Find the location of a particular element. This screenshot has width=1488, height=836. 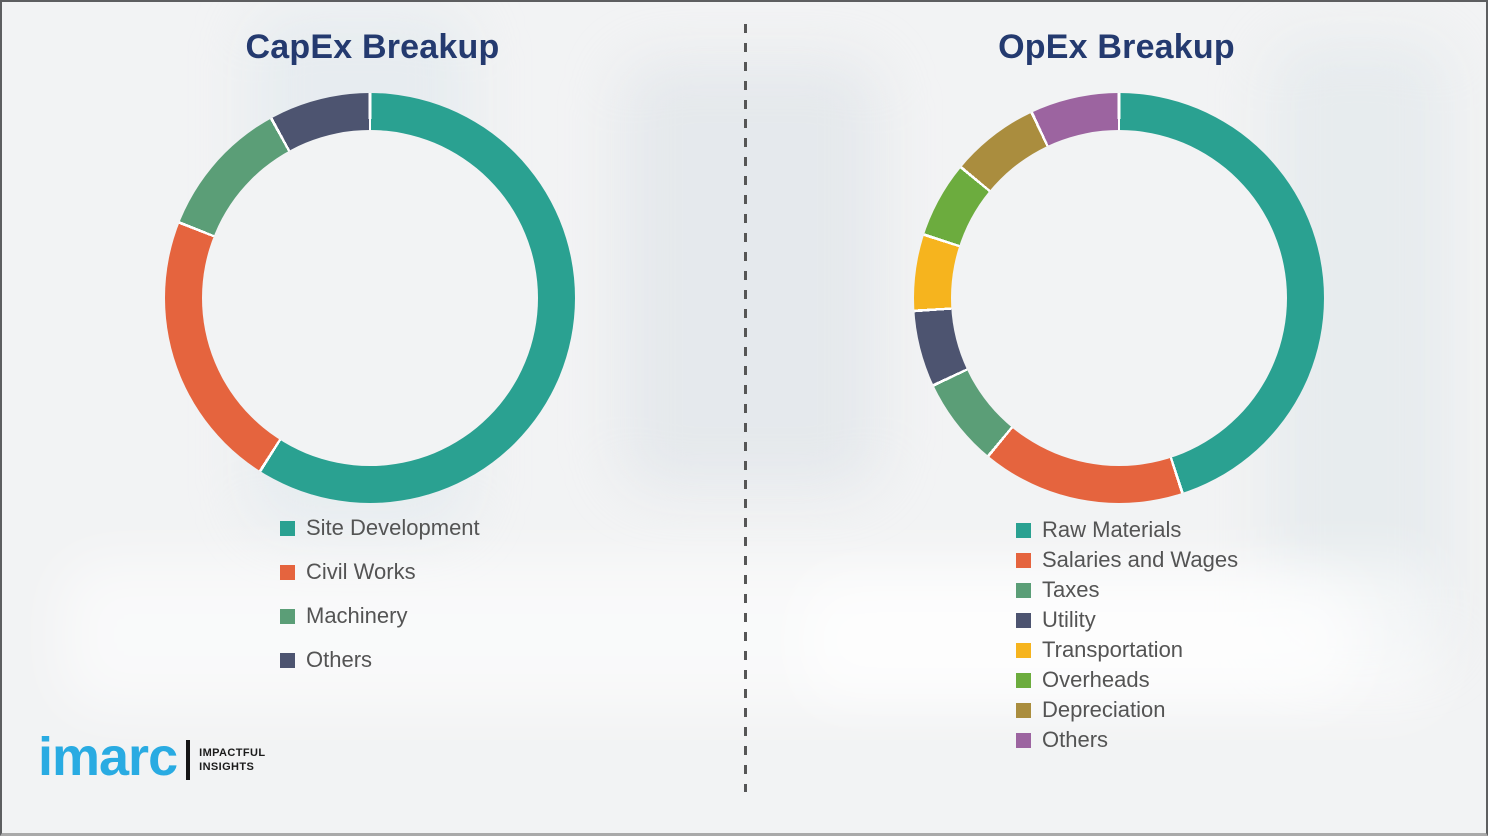

legend-item: Utility is located at coordinates (1127, 620).